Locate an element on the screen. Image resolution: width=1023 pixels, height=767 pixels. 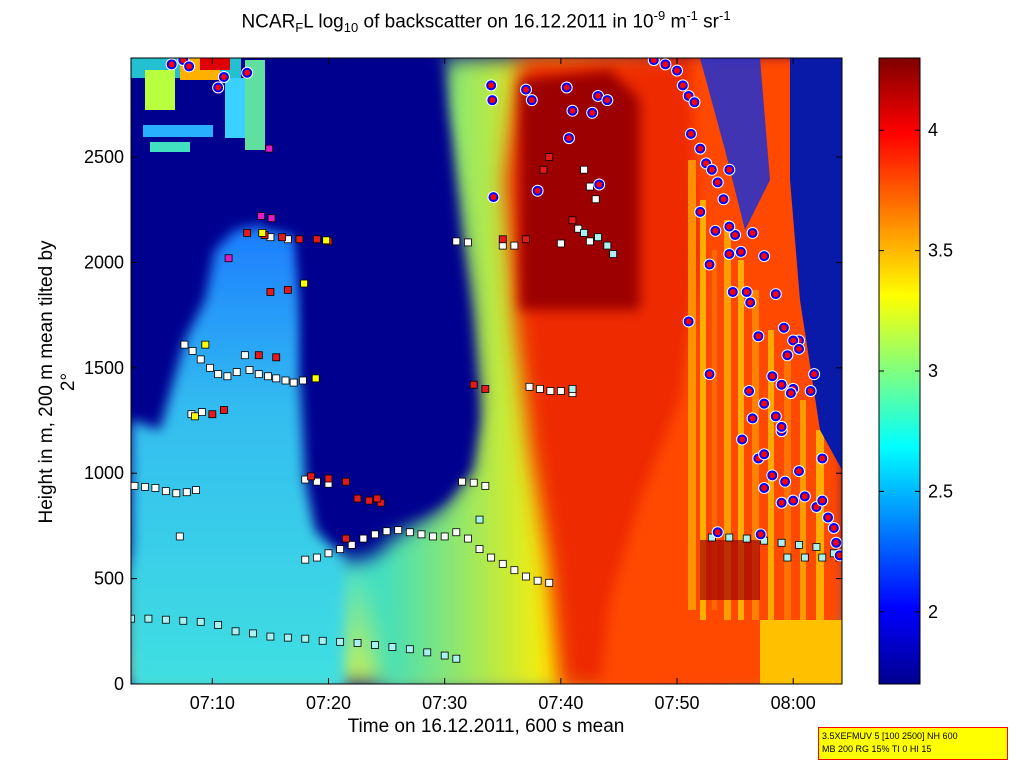
colorbar-tick-label: 4 is located at coordinates (933, 130).